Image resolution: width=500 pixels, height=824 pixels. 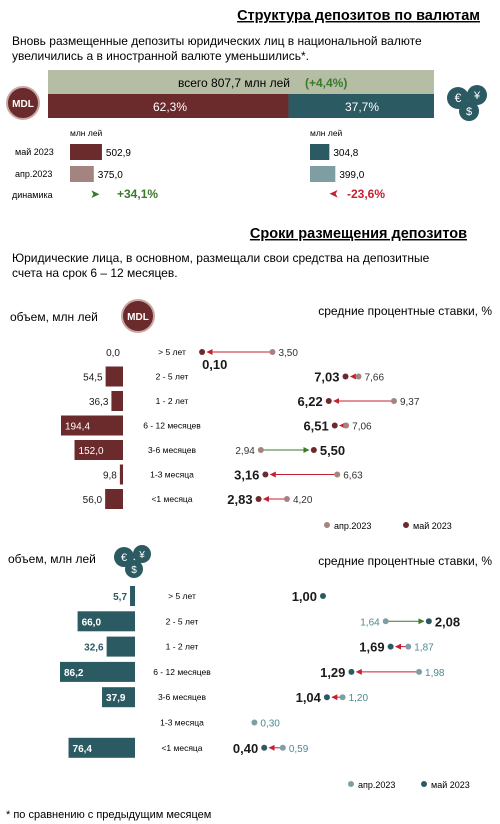 I want to click on fx-chart-icon: € ¥ $, so click(x=132, y=561).